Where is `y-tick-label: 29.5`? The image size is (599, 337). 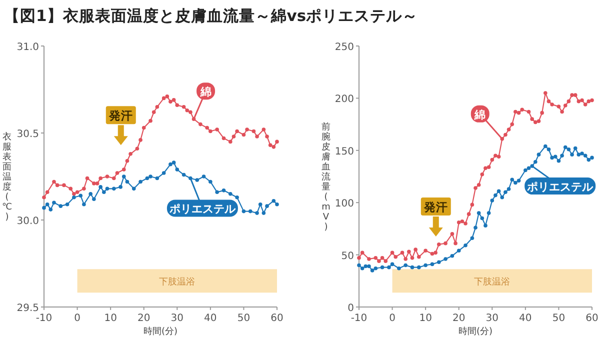 y-tick-label: 29.5 is located at coordinates (27, 308).